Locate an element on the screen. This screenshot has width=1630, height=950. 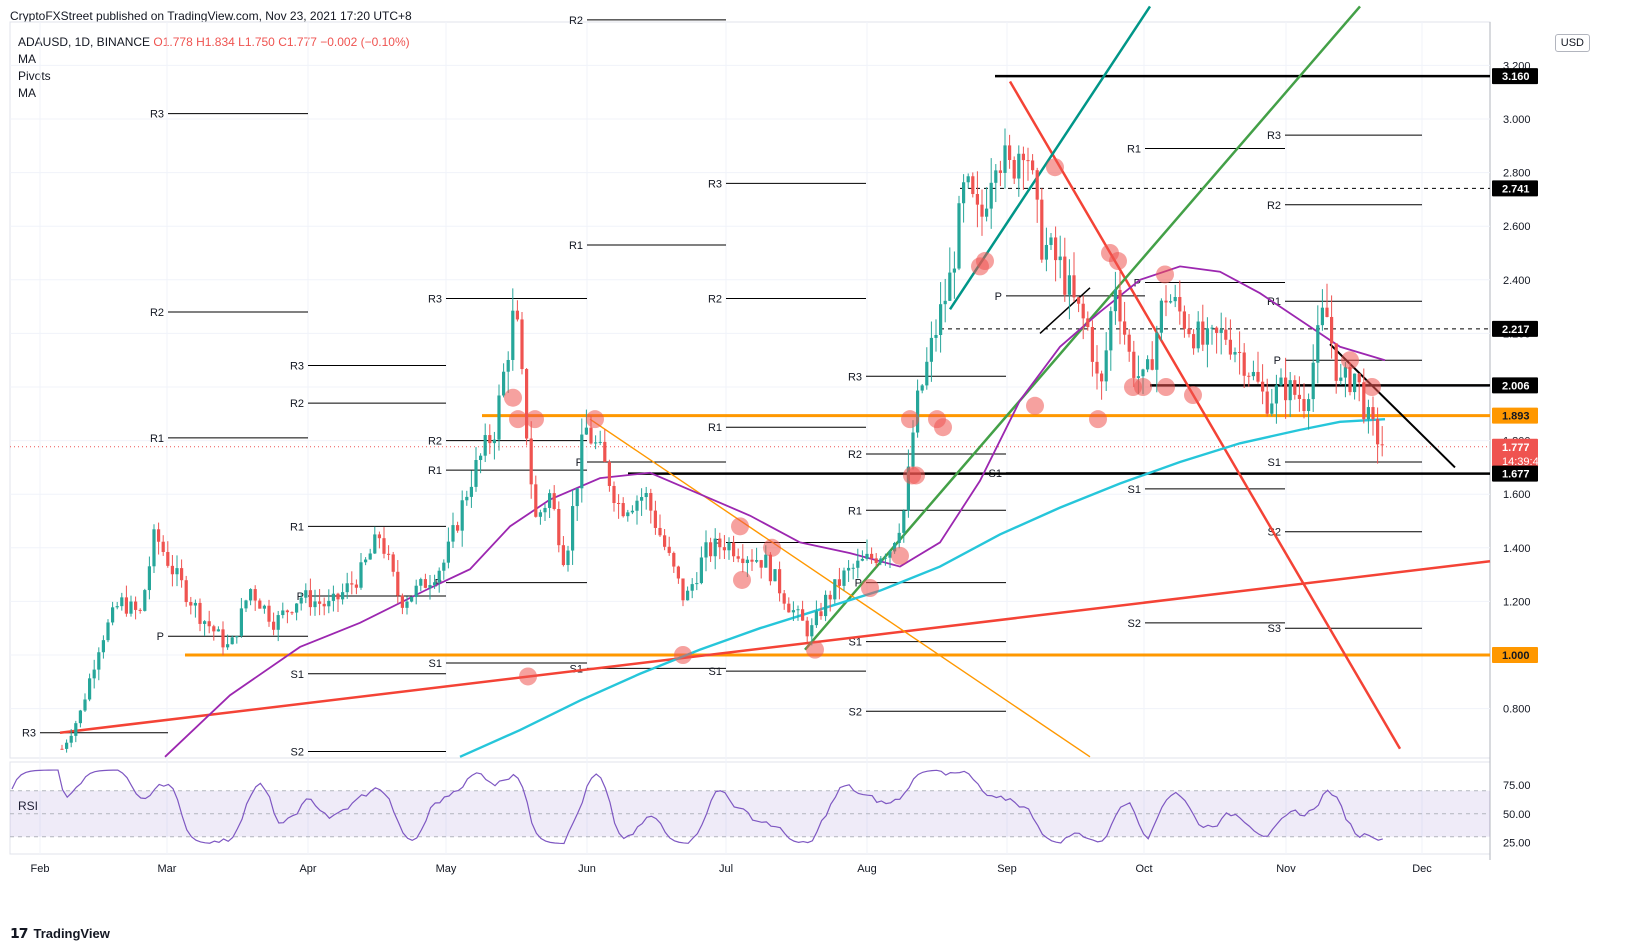
tradingview-logo: 𝟭𝟳 TradingView is located at coordinates (60, 933).